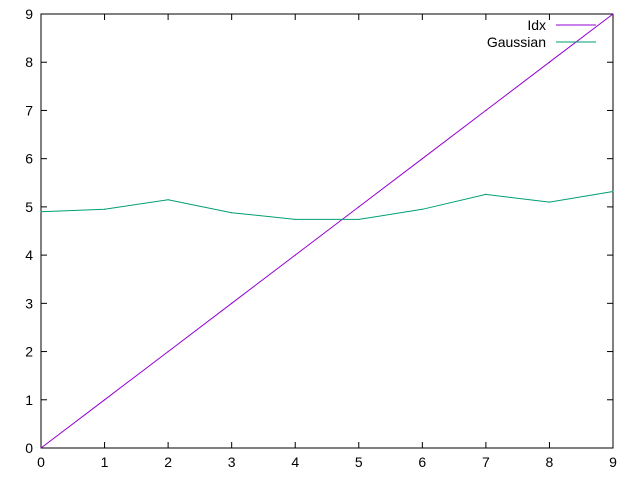  What do you see at coordinates (359, 462) in the screenshot?
I see `x-tick-label: 5` at bounding box center [359, 462].